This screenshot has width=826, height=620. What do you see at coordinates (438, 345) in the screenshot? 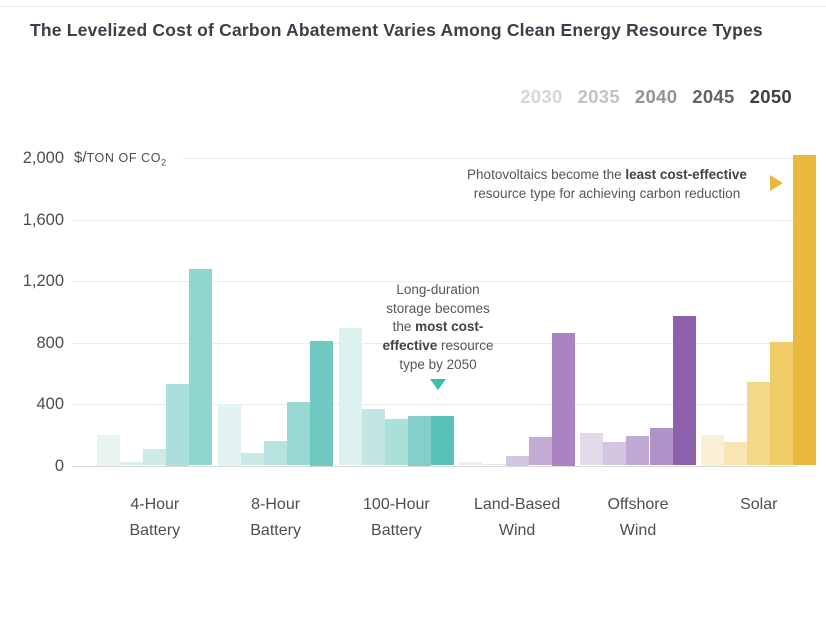
I see `annotation-storage-line4: effective resource` at bounding box center [438, 345].